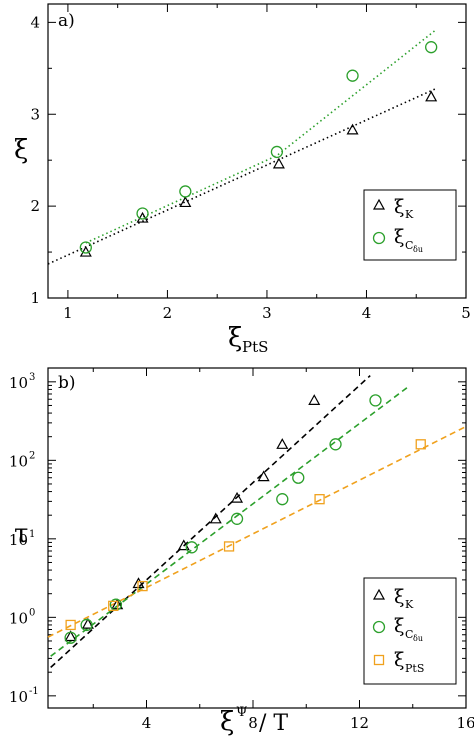  Describe the element at coordinates (359, 723) in the screenshot. I see `x-tick-label: 12` at that location.